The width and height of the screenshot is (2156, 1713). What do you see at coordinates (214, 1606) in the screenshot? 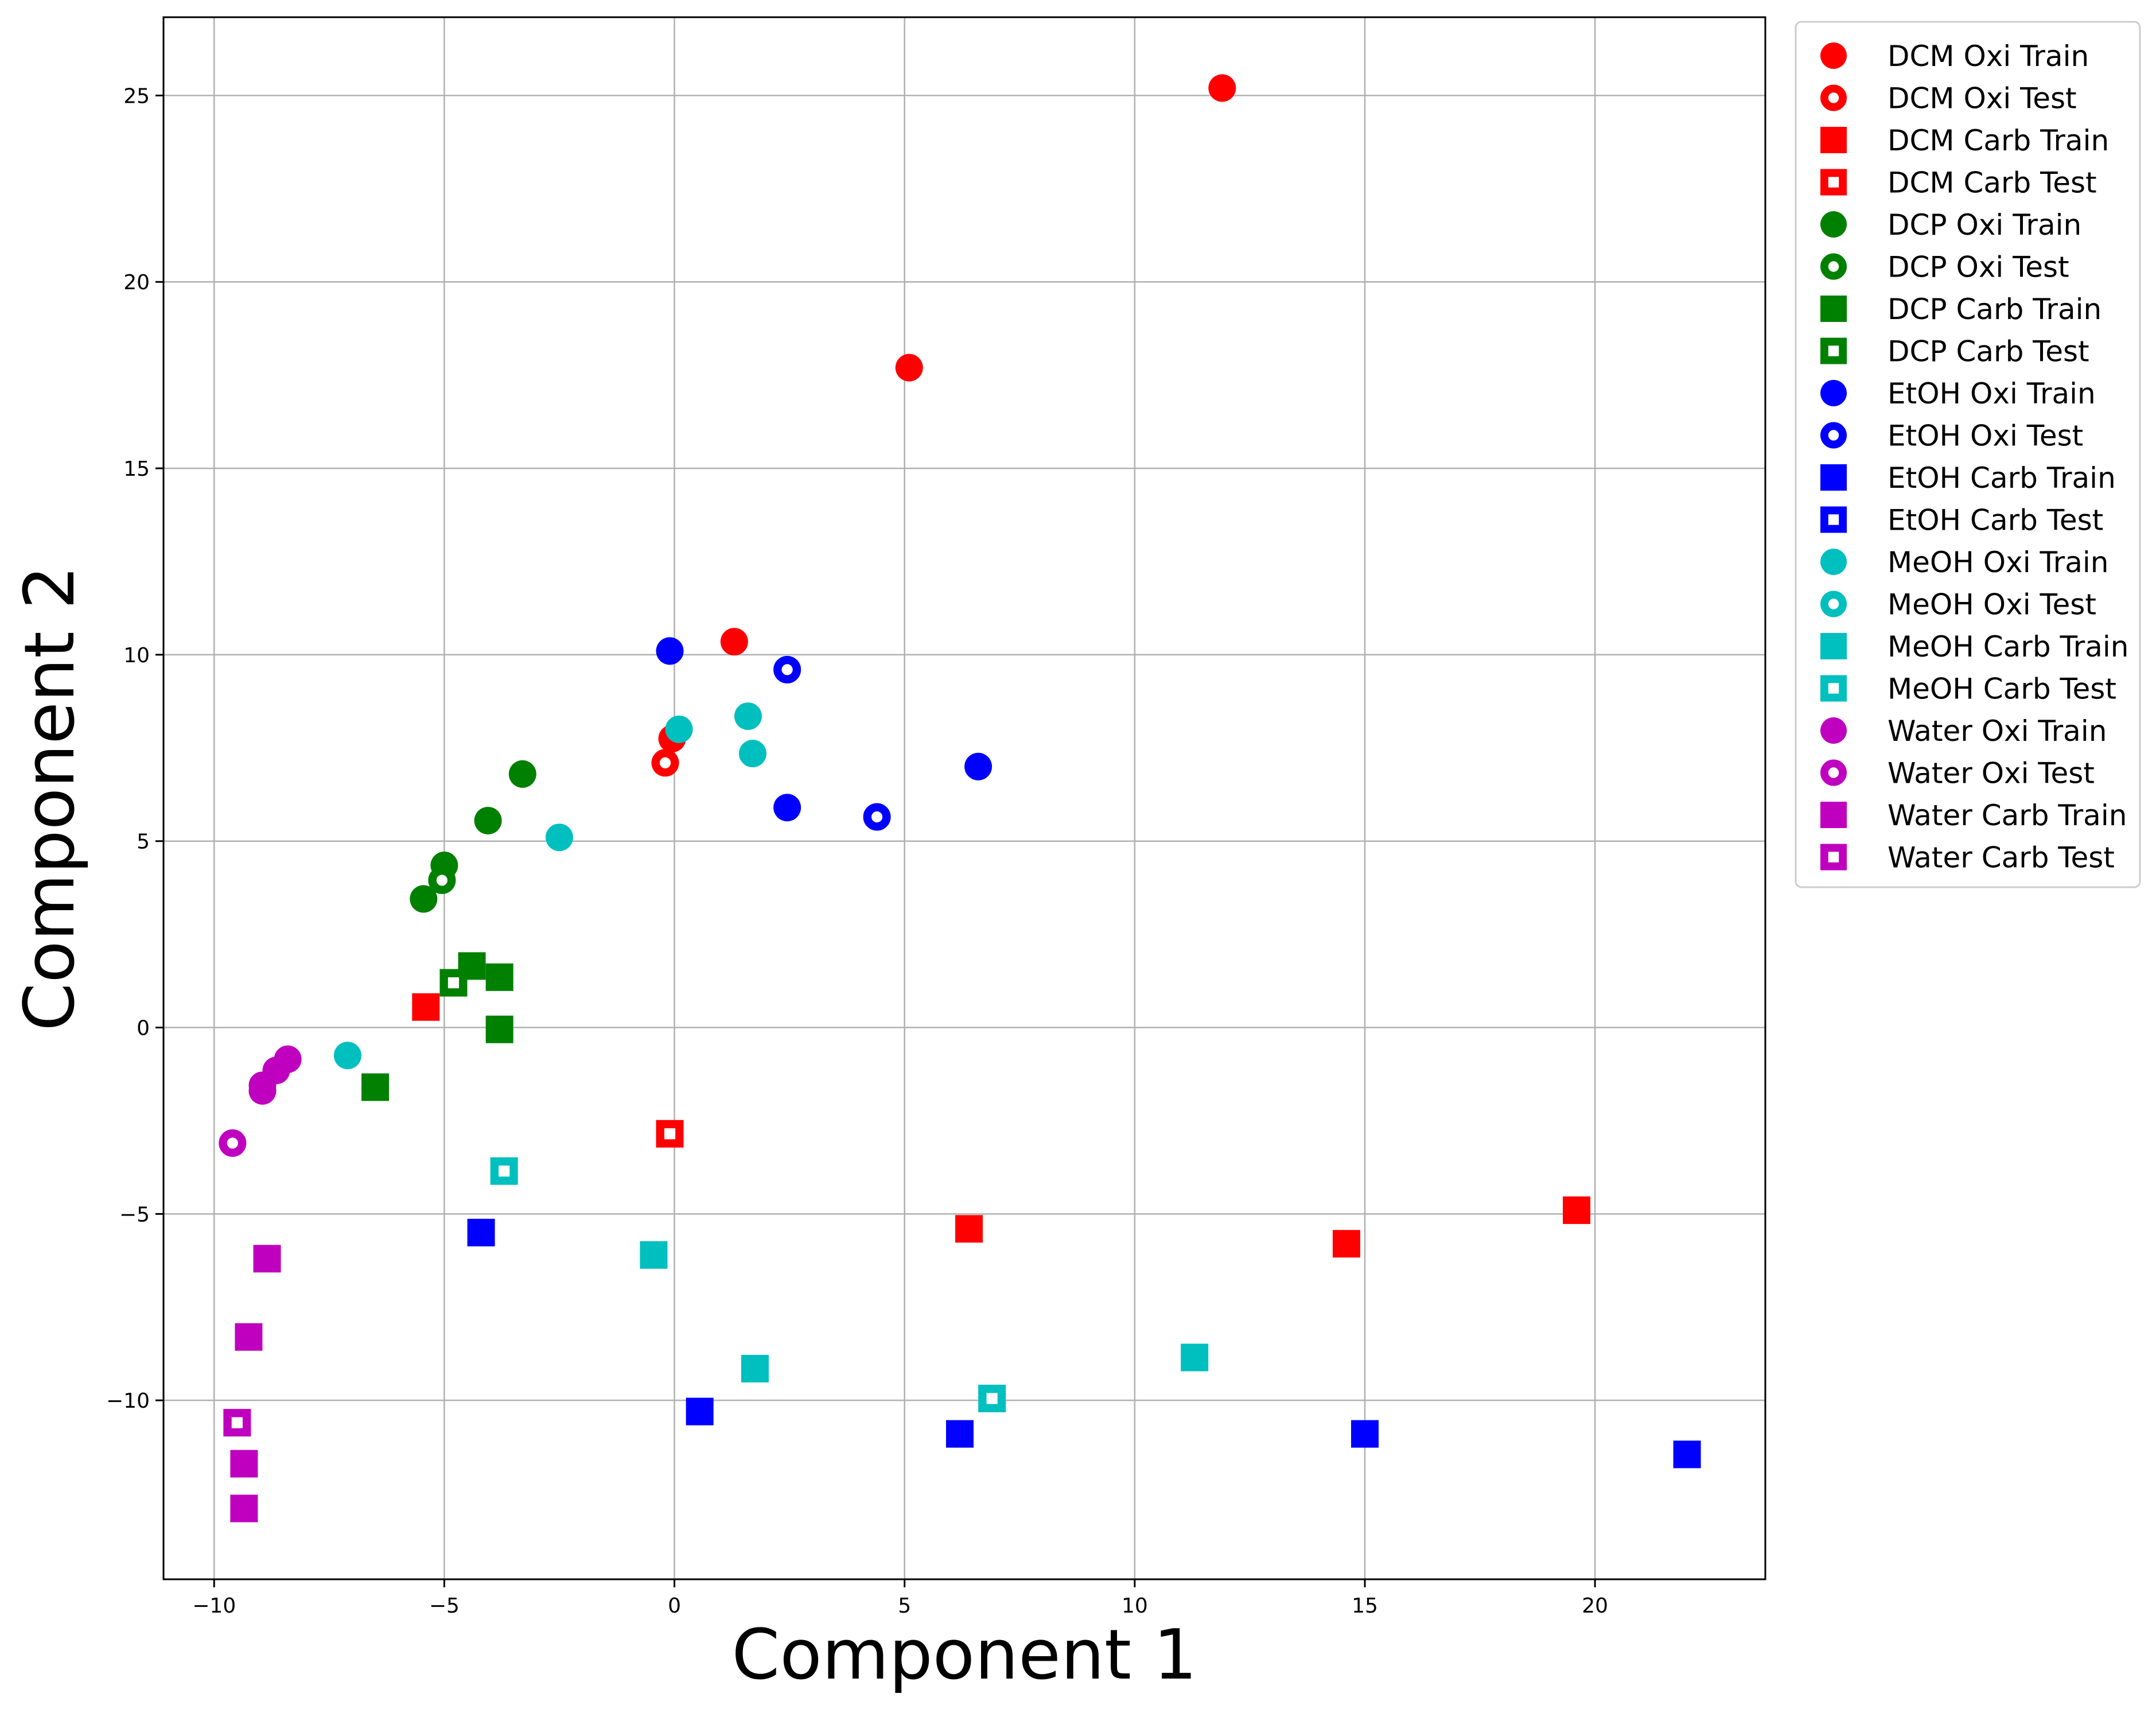
I see `x-tick-label: −10` at bounding box center [214, 1606].